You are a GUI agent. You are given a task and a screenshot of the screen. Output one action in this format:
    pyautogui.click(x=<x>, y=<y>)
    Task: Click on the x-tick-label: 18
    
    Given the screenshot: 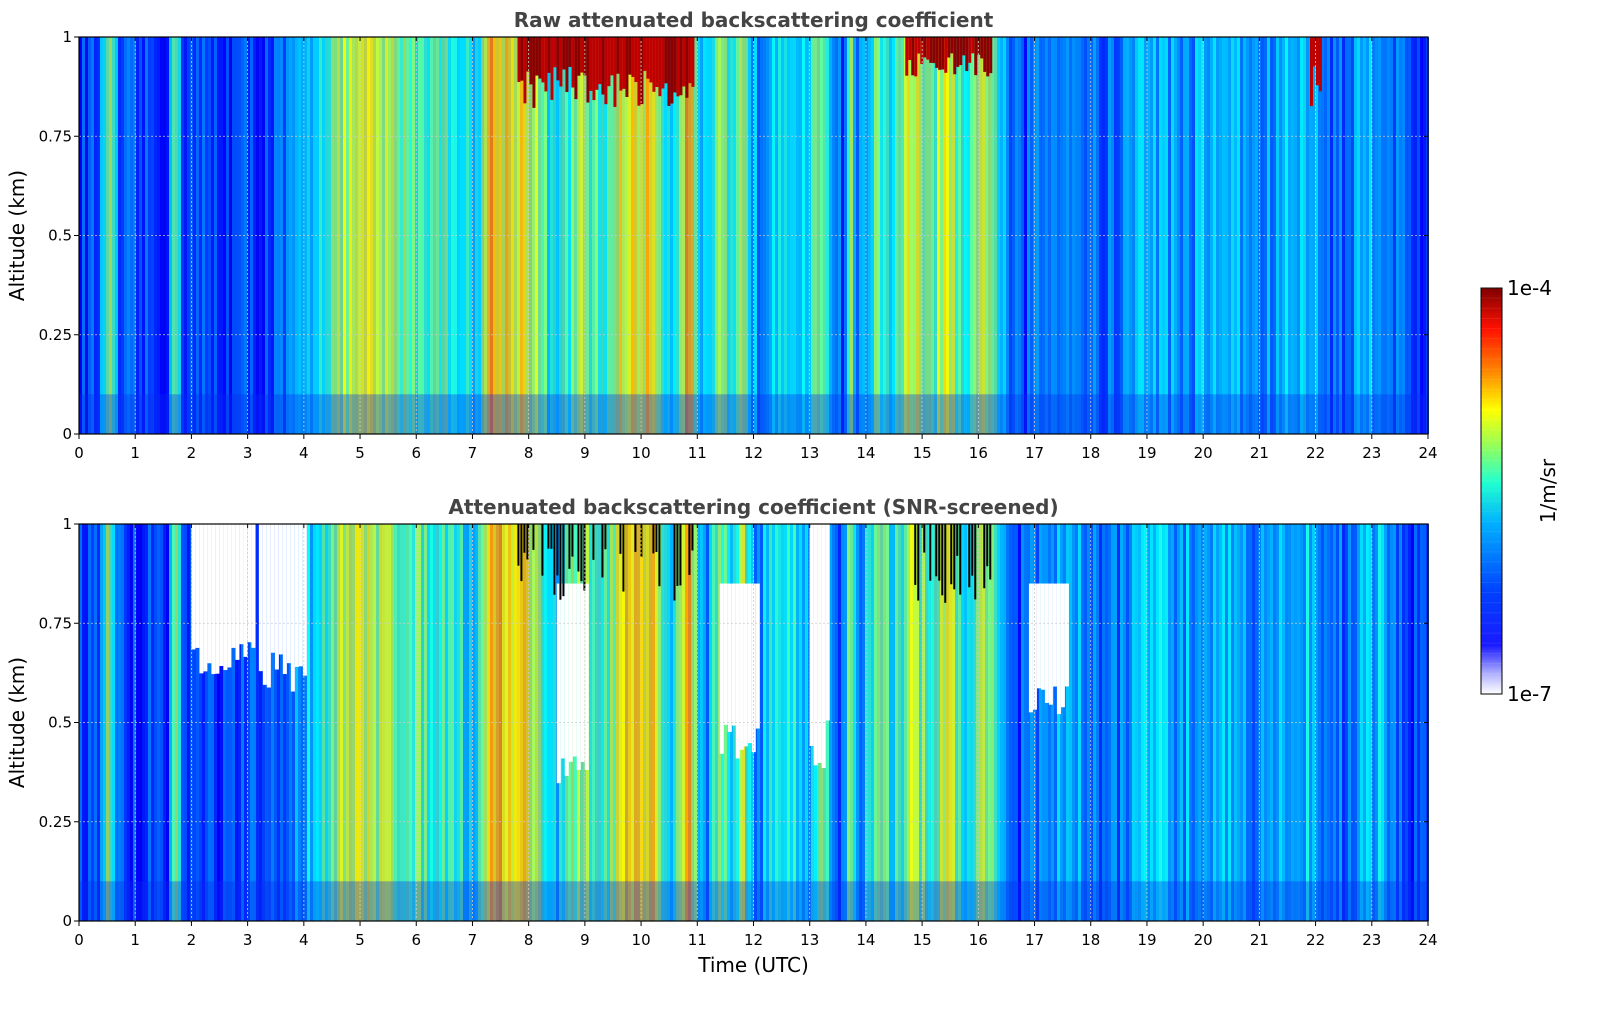 What is the action you would take?
    pyautogui.click(x=1090, y=940)
    